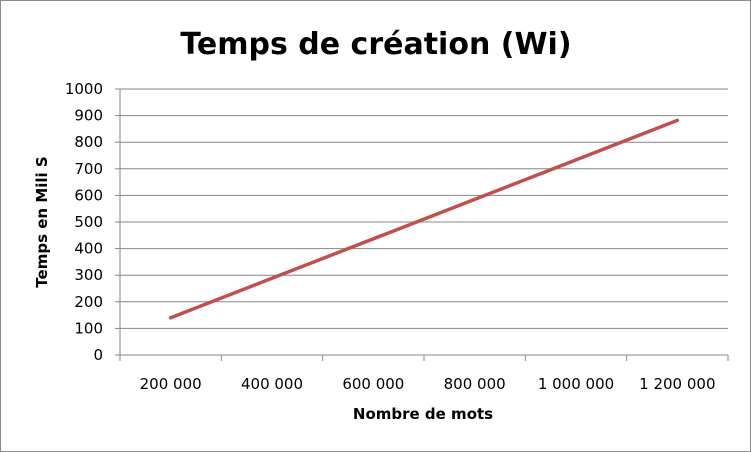 The image size is (751, 452). Describe the element at coordinates (88, 116) in the screenshot. I see `y-tick-label: 900` at that location.